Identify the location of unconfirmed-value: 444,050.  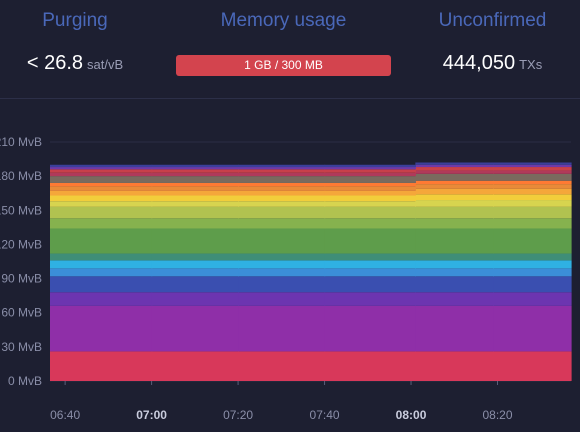
(479, 63).